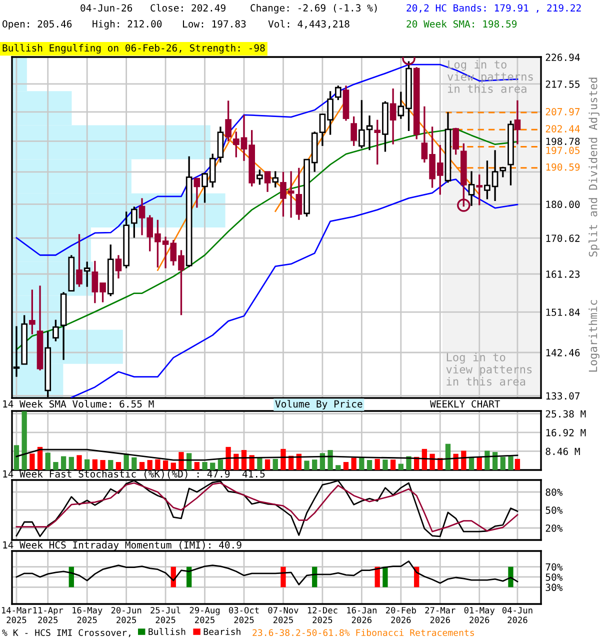 Image resolution: width=600 pixels, height=640 pixels. What do you see at coordinates (465, 404) in the screenshot?
I see `text: WEEKLY CHART` at bounding box center [465, 404].